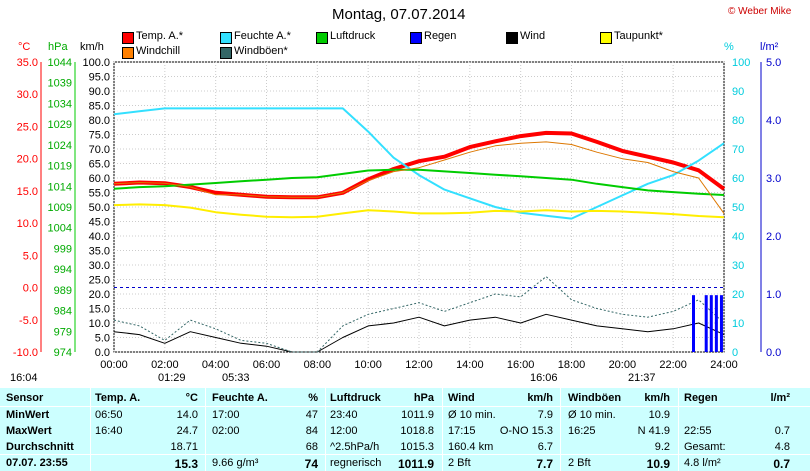  Describe the element at coordinates (738, 324) in the screenshot. I see `humidity-tick-label: 10` at that location.